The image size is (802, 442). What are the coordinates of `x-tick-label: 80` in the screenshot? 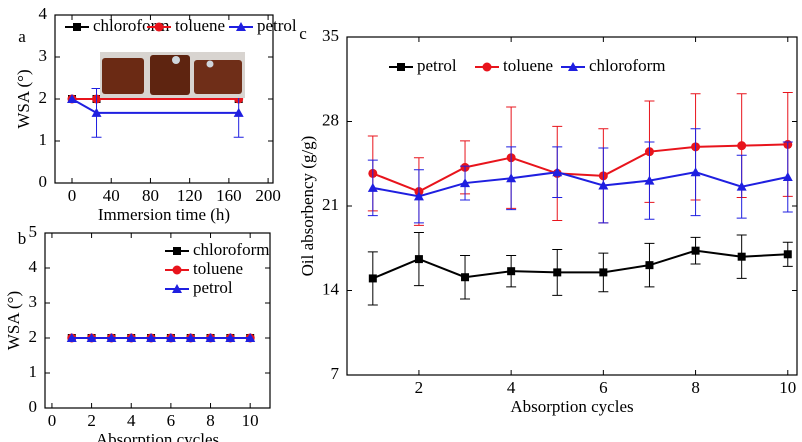 It's located at (150, 195).